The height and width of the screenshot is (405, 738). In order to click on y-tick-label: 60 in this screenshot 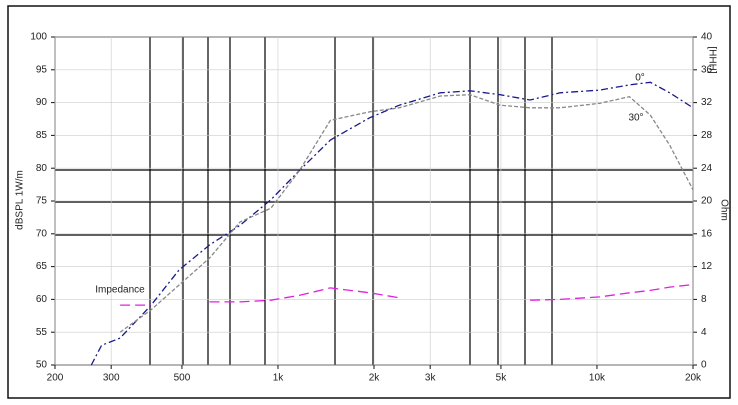, I will do `click(42, 299)`.